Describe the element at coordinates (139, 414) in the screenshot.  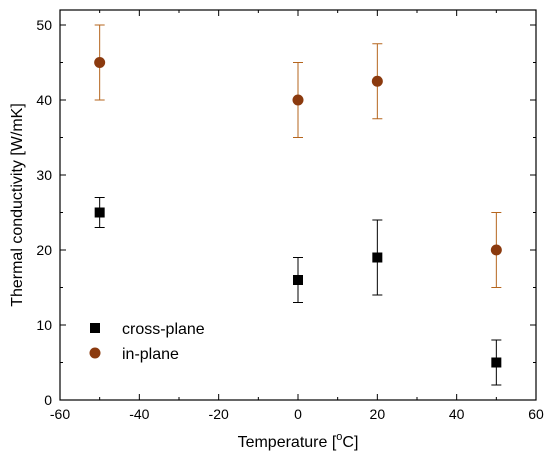
I see `x-tick-label: -40` at that location.